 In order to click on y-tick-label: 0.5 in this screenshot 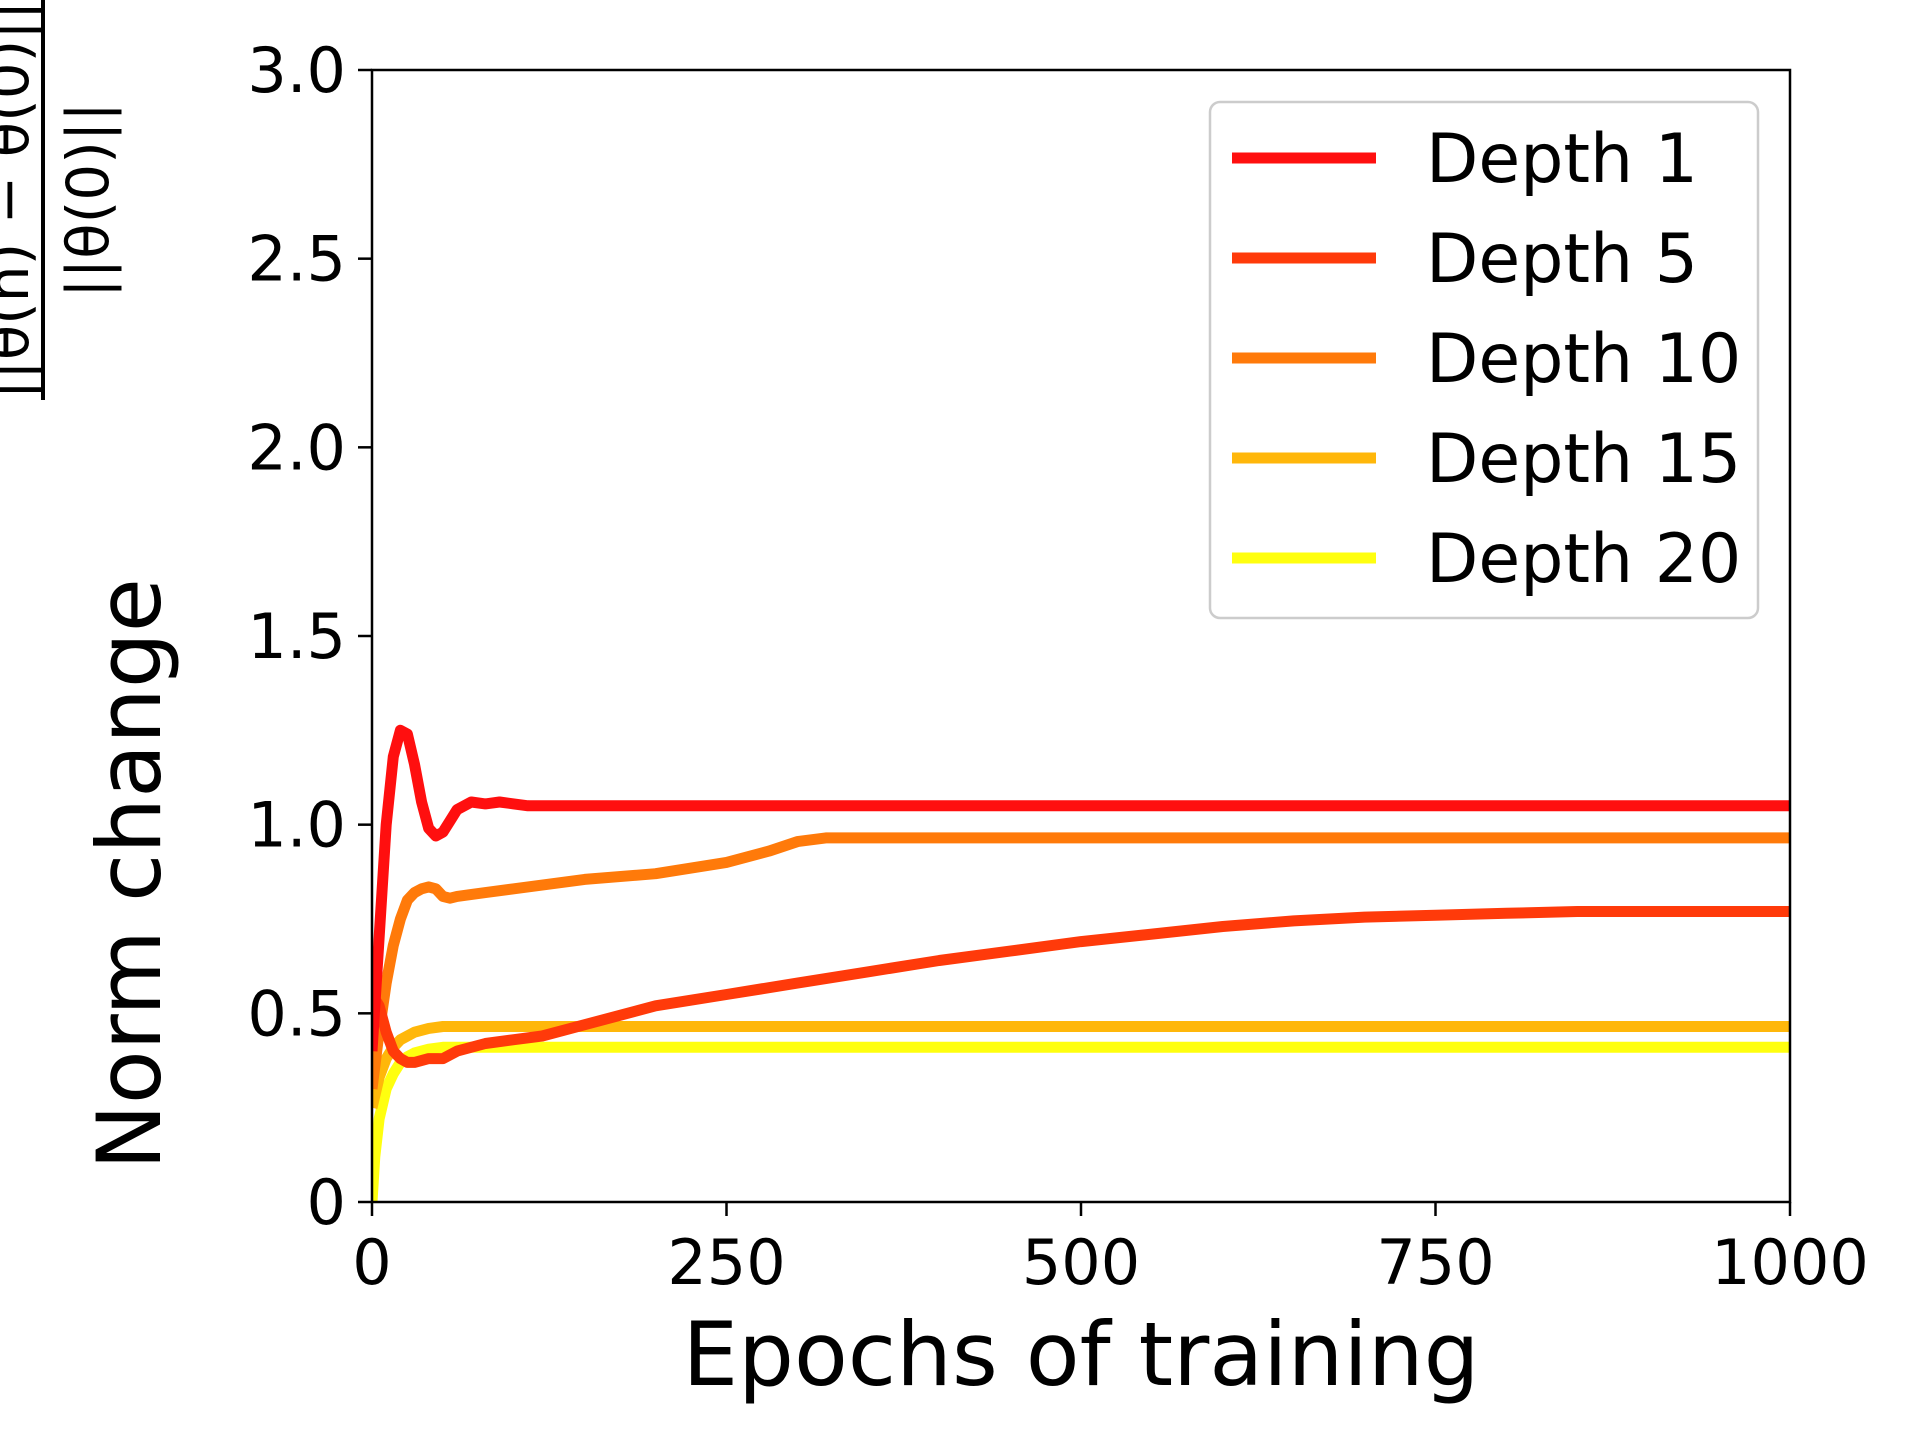, I will do `click(296, 1013)`.